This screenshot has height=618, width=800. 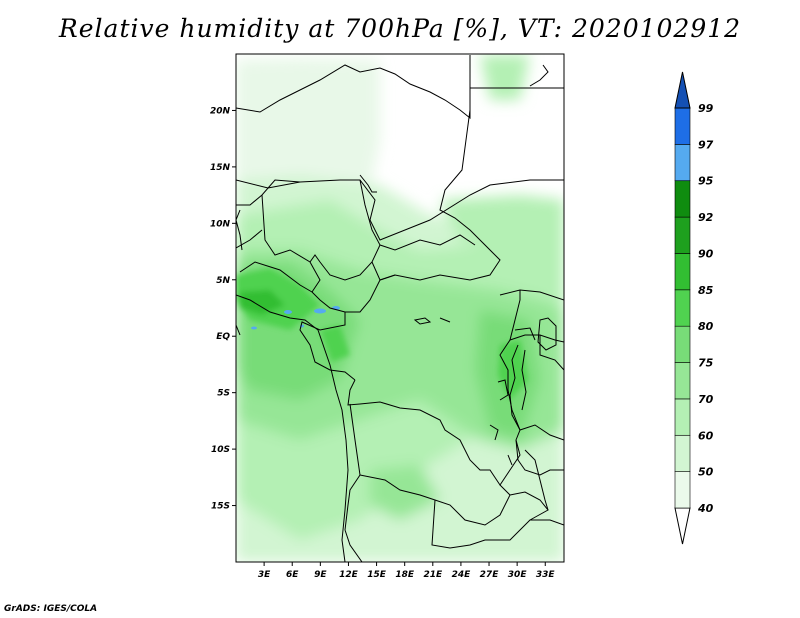 I want to click on lon-tick-label: 6E, so click(x=292, y=575).